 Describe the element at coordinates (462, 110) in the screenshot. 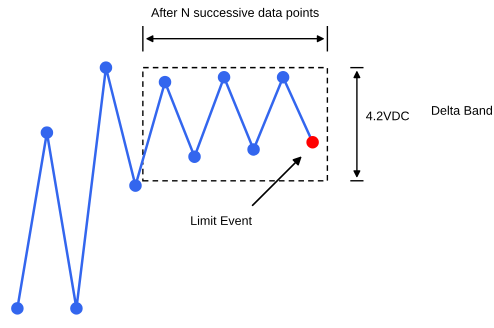

I see `text: Delta Band` at that location.